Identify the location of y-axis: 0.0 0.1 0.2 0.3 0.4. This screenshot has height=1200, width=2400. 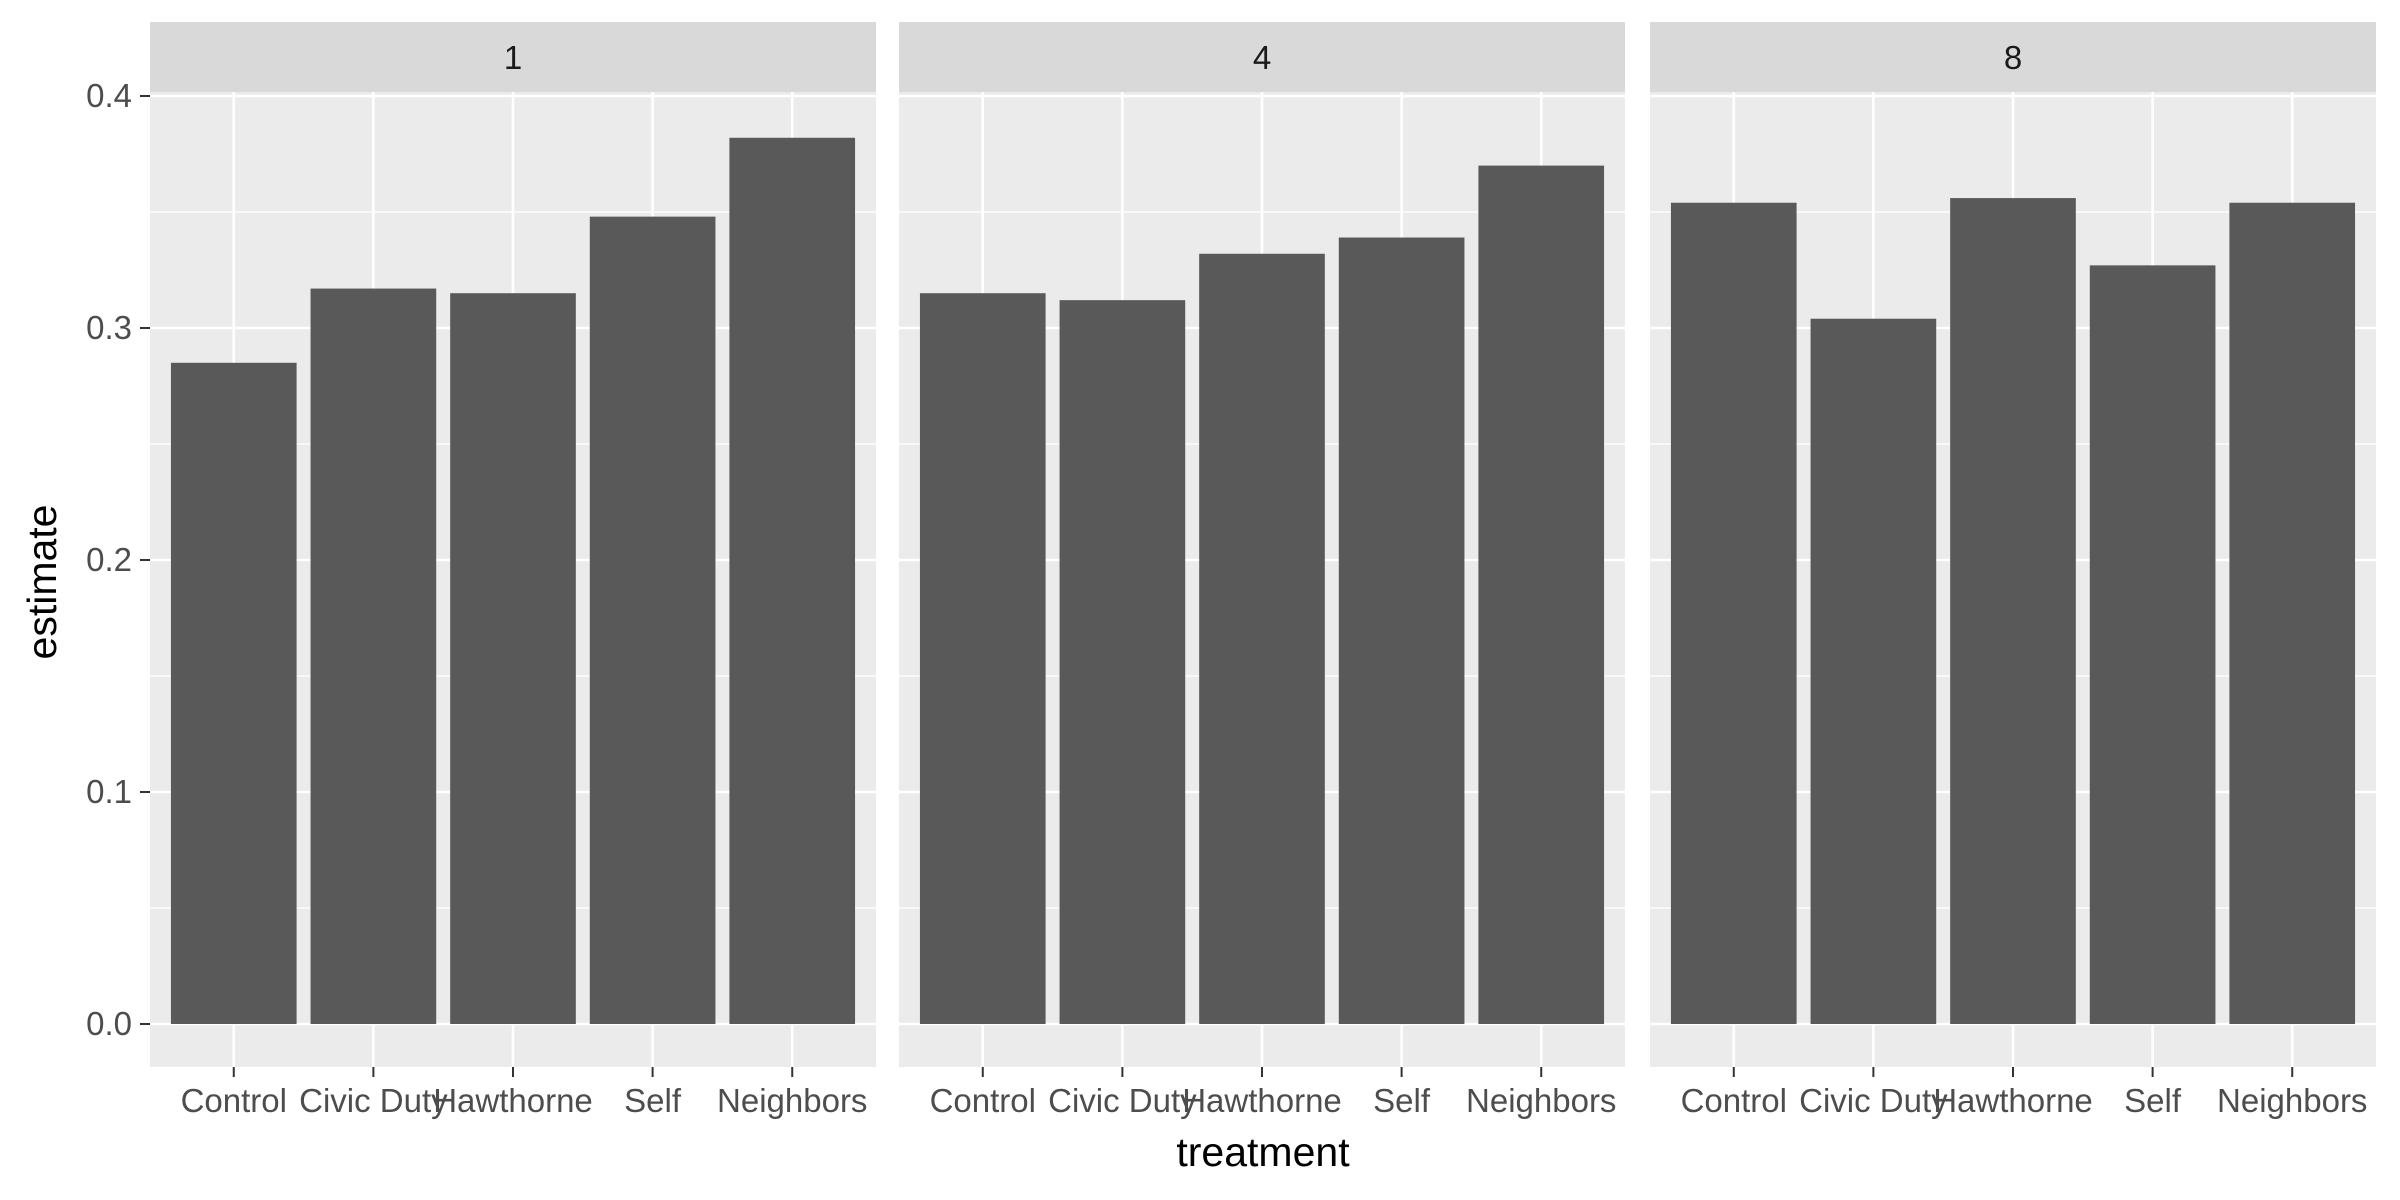
(118, 559).